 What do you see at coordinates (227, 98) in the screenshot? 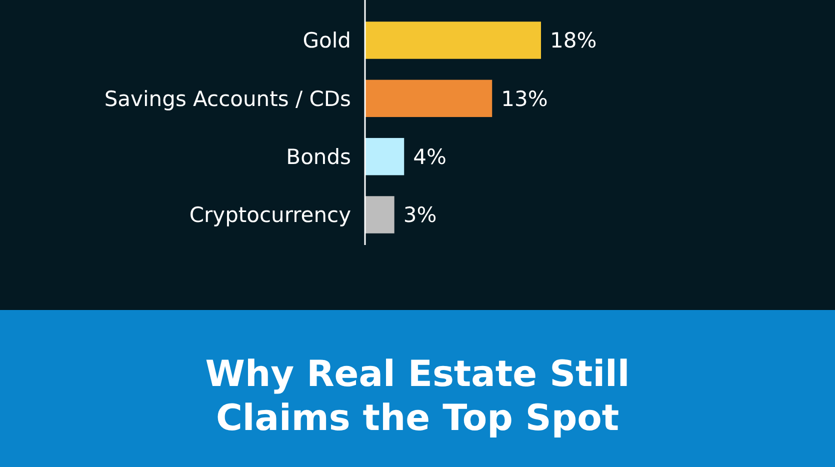
I see `y-tick-label: Savings Accounts / CDs` at bounding box center [227, 98].